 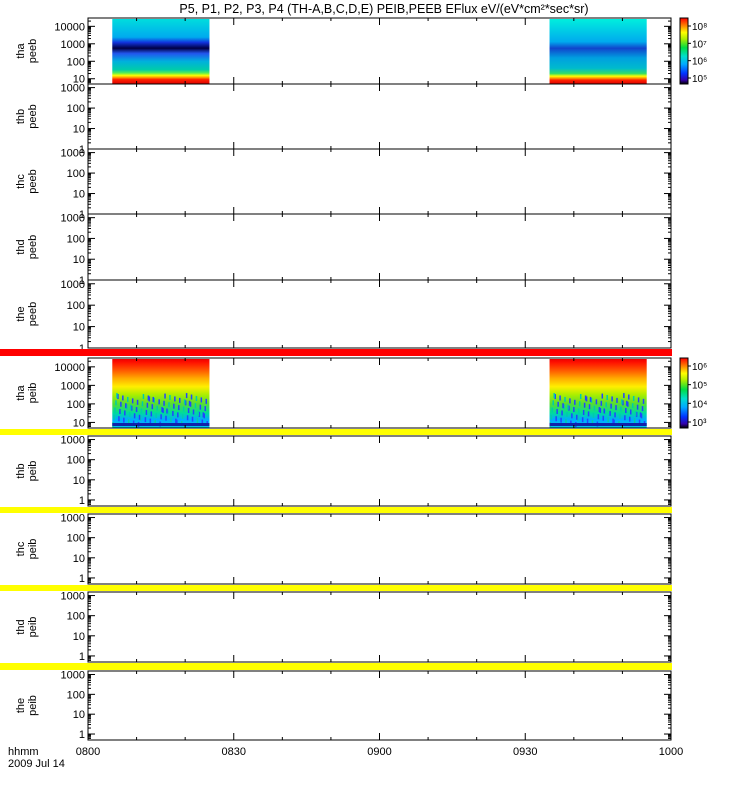 What do you see at coordinates (33, 627) in the screenshot?
I see `y-axis-label: peib` at bounding box center [33, 627].